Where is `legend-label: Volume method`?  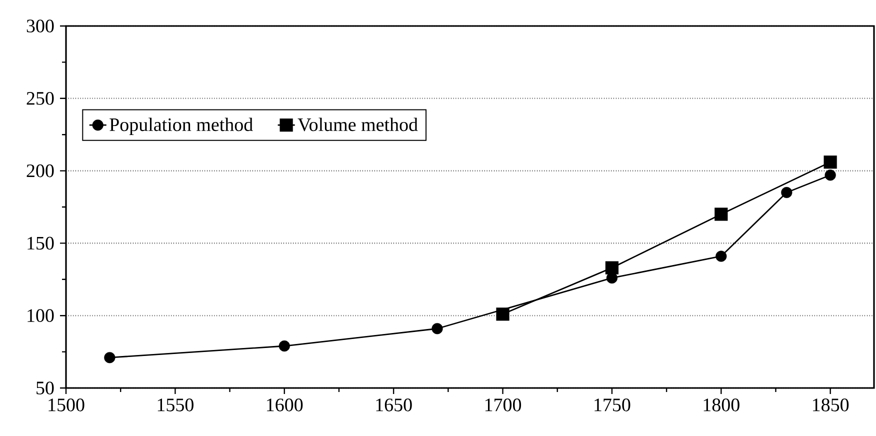 legend-label: Volume method is located at coordinates (358, 125).